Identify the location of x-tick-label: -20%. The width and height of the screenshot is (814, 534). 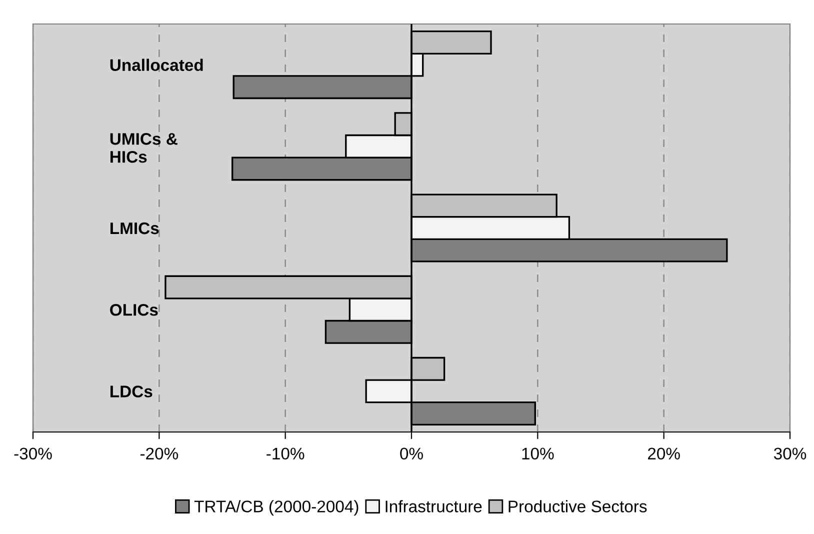
(159, 454).